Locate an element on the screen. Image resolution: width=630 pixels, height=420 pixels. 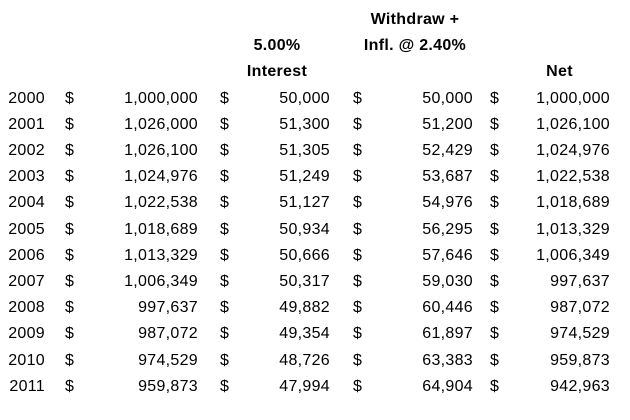
cell-net: $987,072 is located at coordinates (548, 308).